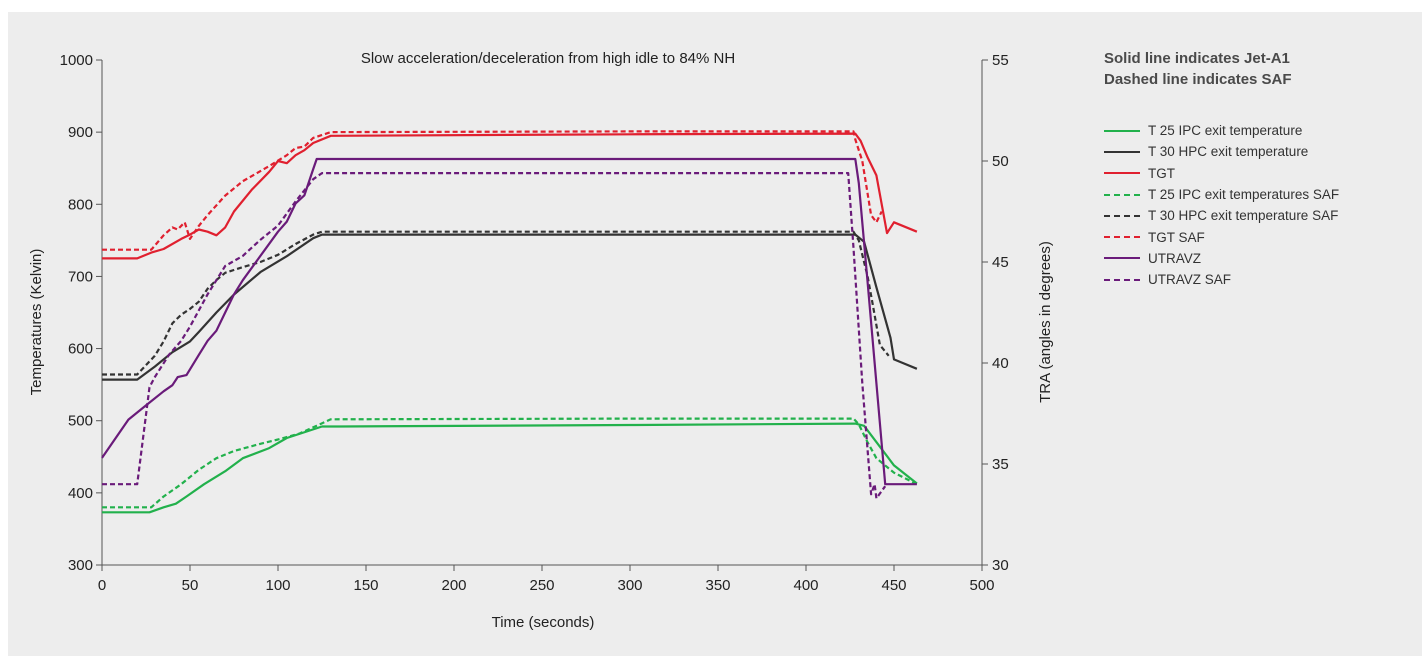 The height and width of the screenshot is (659, 1427). What do you see at coordinates (80, 204) in the screenshot?
I see `y-tick-label: 800` at bounding box center [80, 204].